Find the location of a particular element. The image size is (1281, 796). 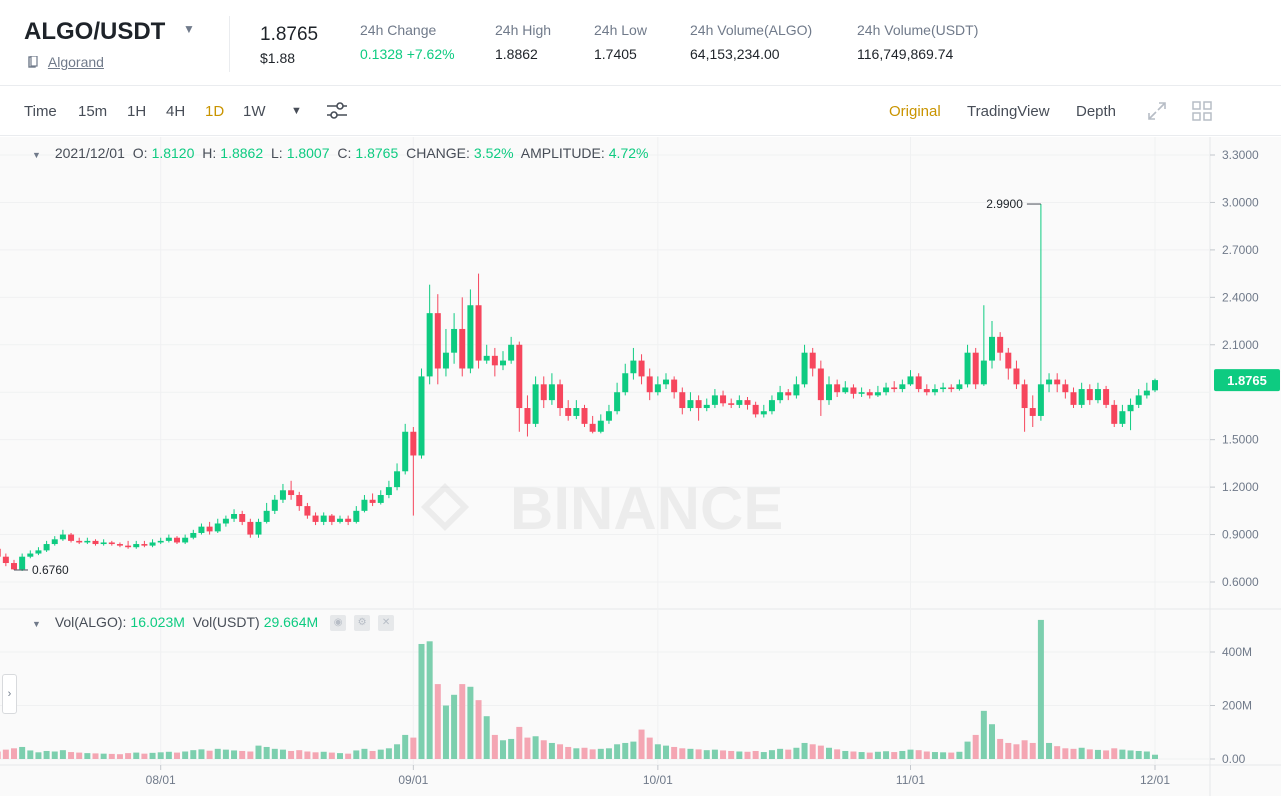

interval-4h: 4H is located at coordinates (176, 111).